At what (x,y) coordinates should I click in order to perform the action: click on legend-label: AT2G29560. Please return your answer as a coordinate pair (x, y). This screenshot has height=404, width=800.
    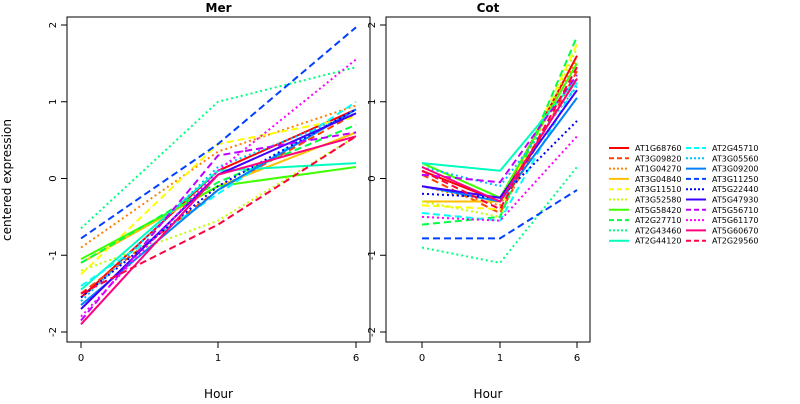
    Looking at the image, I should click on (735, 241).